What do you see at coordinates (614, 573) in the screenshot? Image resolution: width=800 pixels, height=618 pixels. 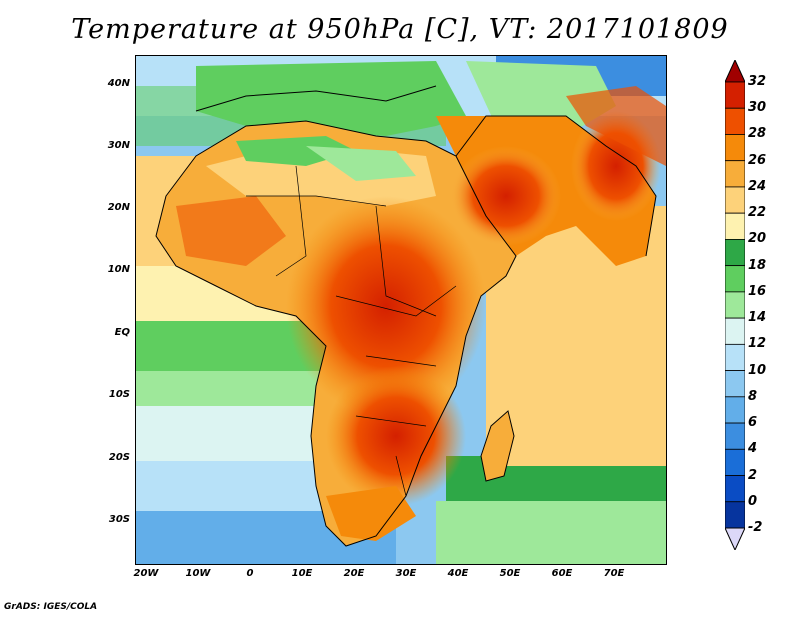 I see `lon-label: 70E` at bounding box center [614, 573].